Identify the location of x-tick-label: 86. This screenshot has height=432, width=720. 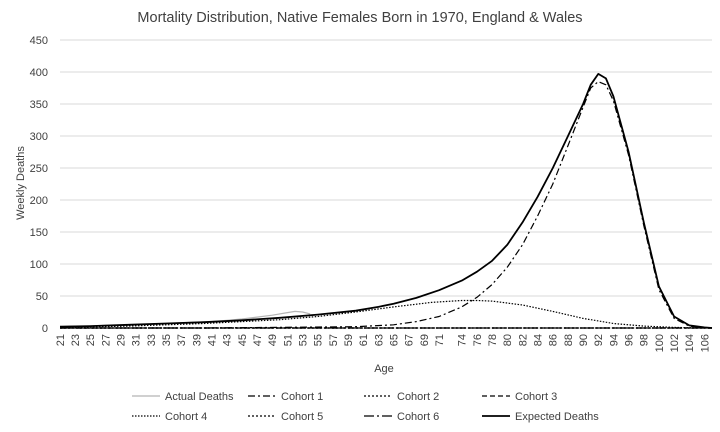
(554, 340).